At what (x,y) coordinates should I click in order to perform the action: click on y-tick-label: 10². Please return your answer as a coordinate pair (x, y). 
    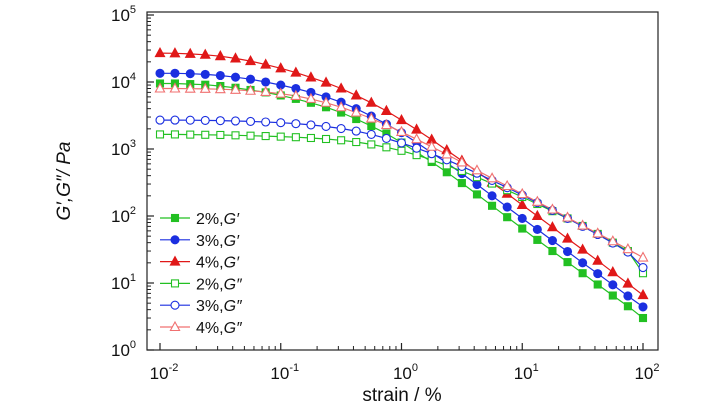
    Looking at the image, I should click on (123, 215).